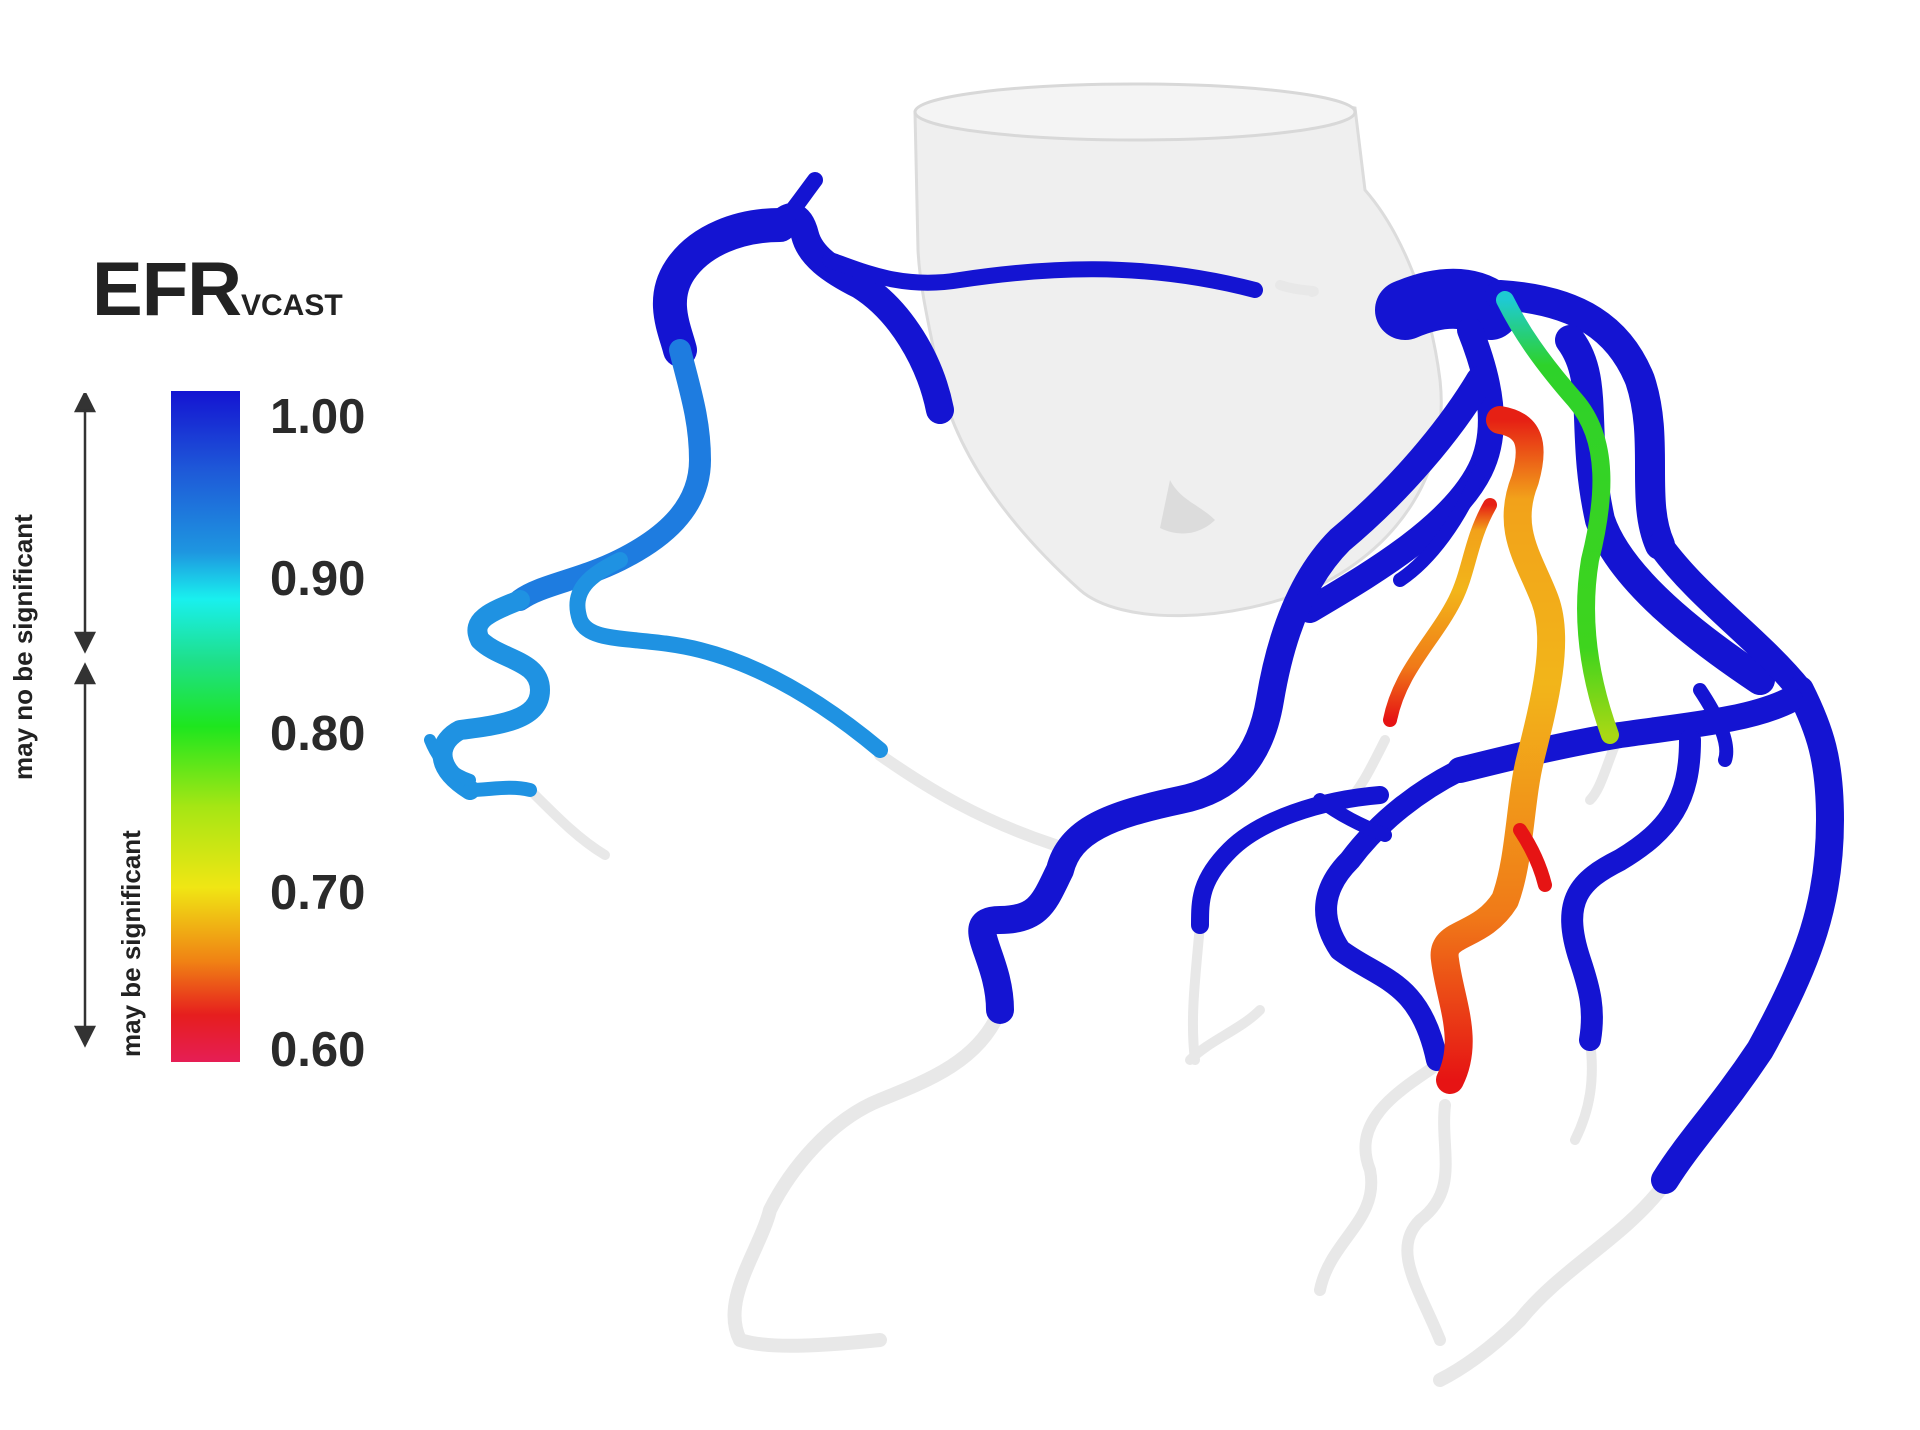  I want to click on tick-label-0-70: 0.70, so click(318, 893).